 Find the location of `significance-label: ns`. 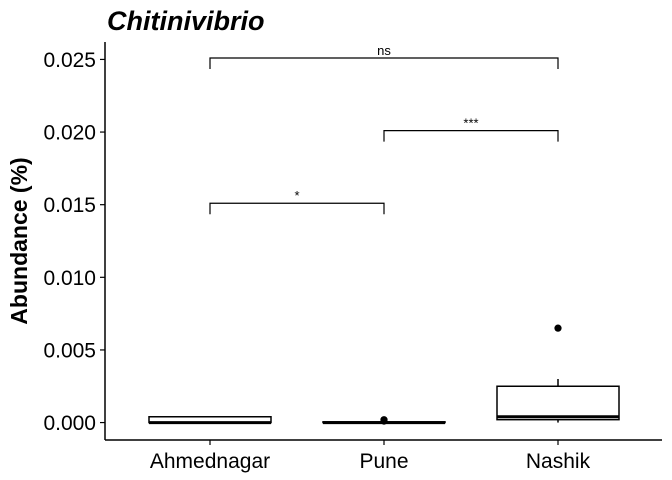

significance-label: ns is located at coordinates (384, 50).